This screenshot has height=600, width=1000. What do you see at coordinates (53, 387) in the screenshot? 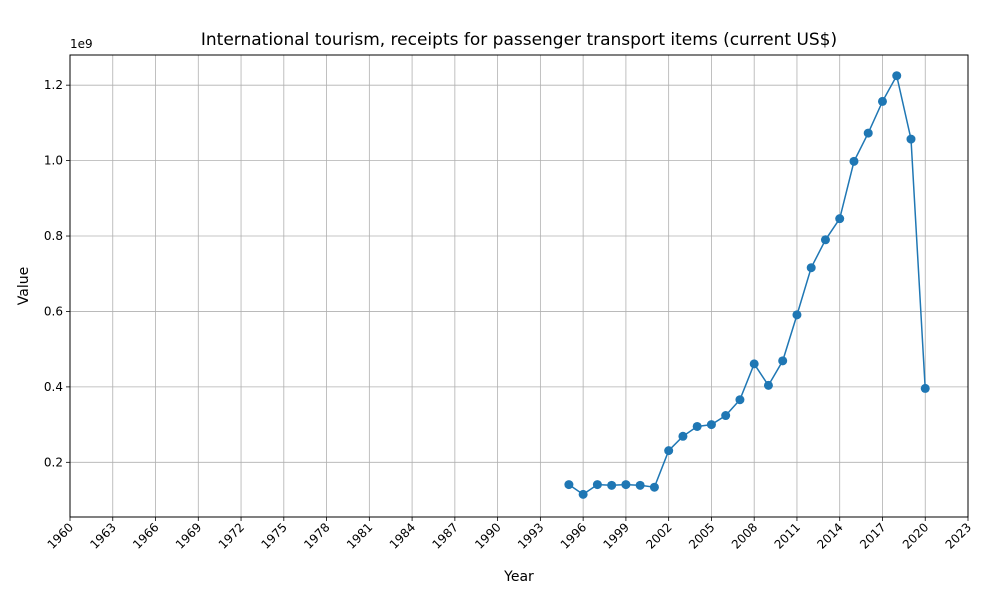
I see `y-tick-label: 0.4` at bounding box center [53, 387].